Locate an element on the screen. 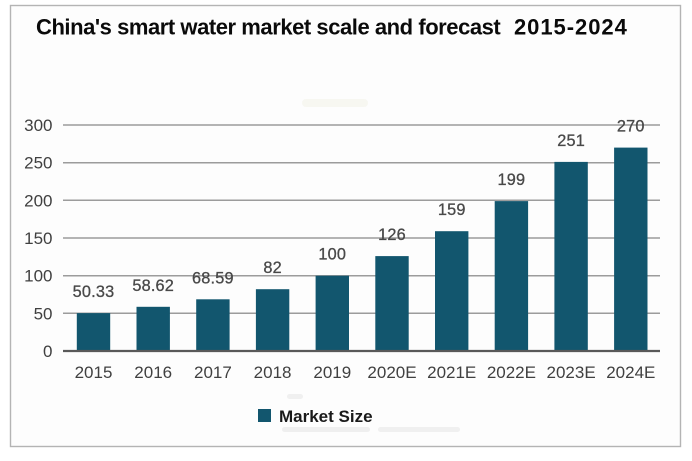 The width and height of the screenshot is (692, 461). svg-text: 2023E is located at coordinates (571, 372).